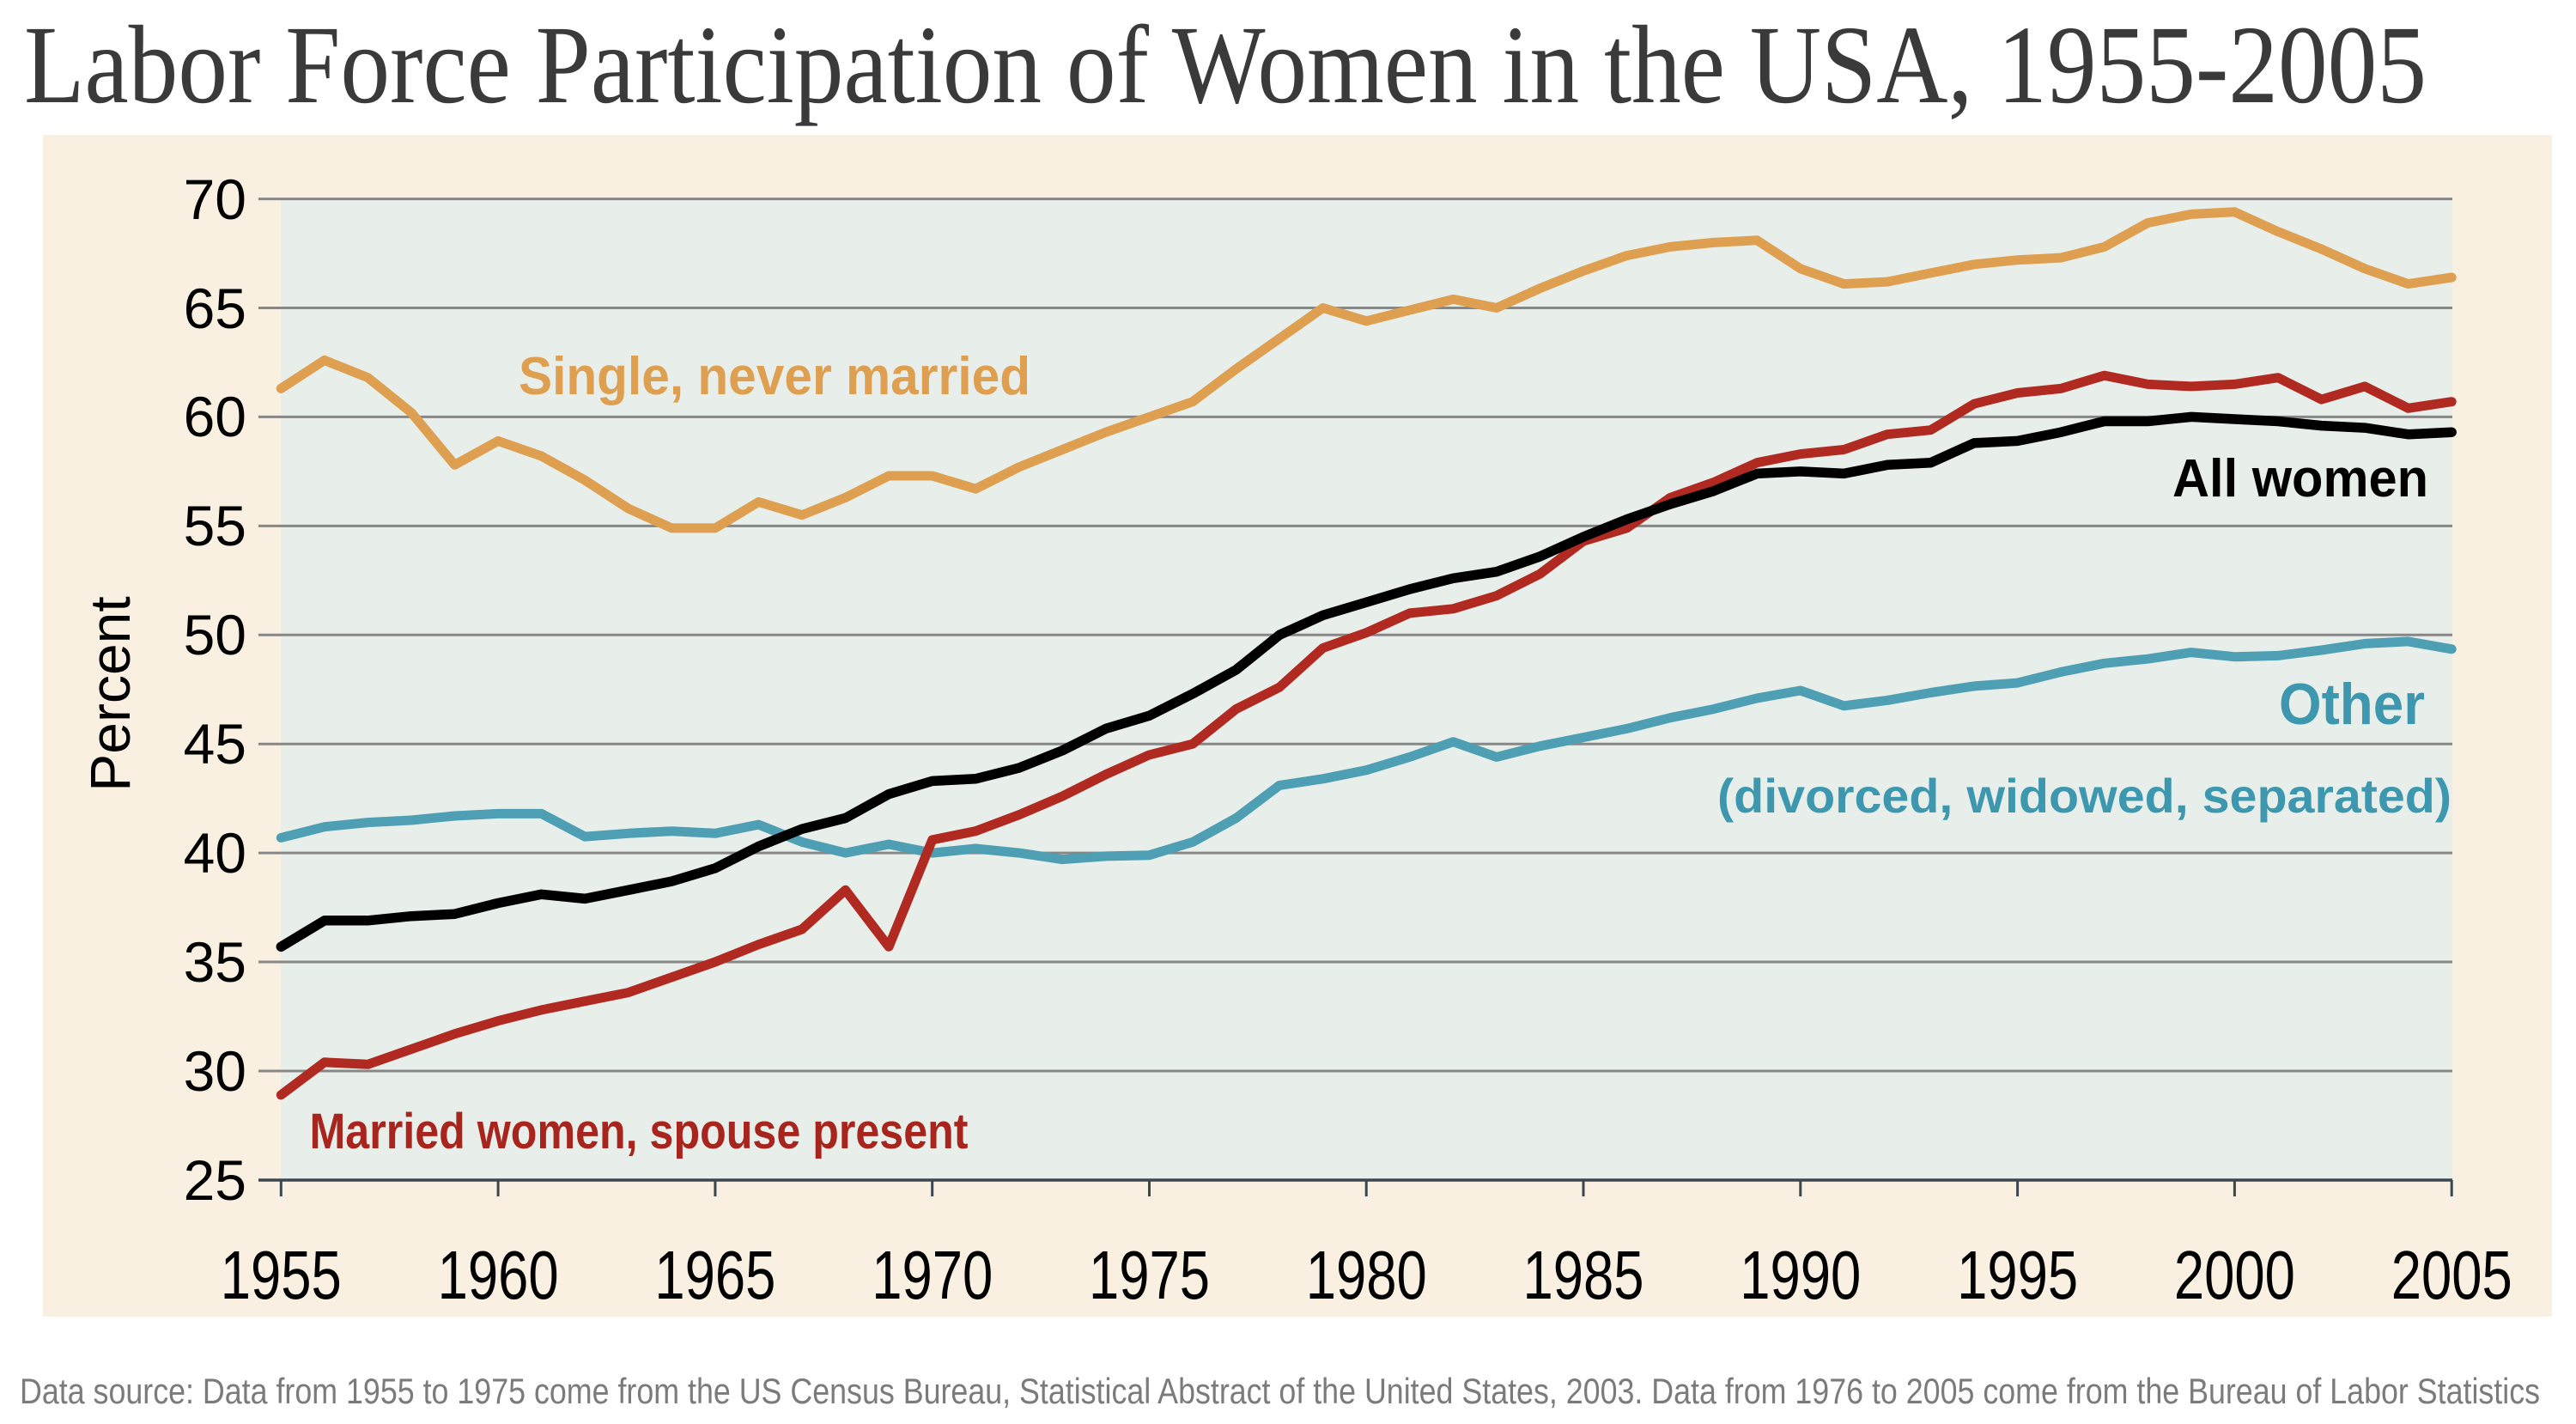 This screenshot has height=1424, width=2576. Describe the element at coordinates (2018, 1275) in the screenshot. I see `svg-text: 1995` at that location.